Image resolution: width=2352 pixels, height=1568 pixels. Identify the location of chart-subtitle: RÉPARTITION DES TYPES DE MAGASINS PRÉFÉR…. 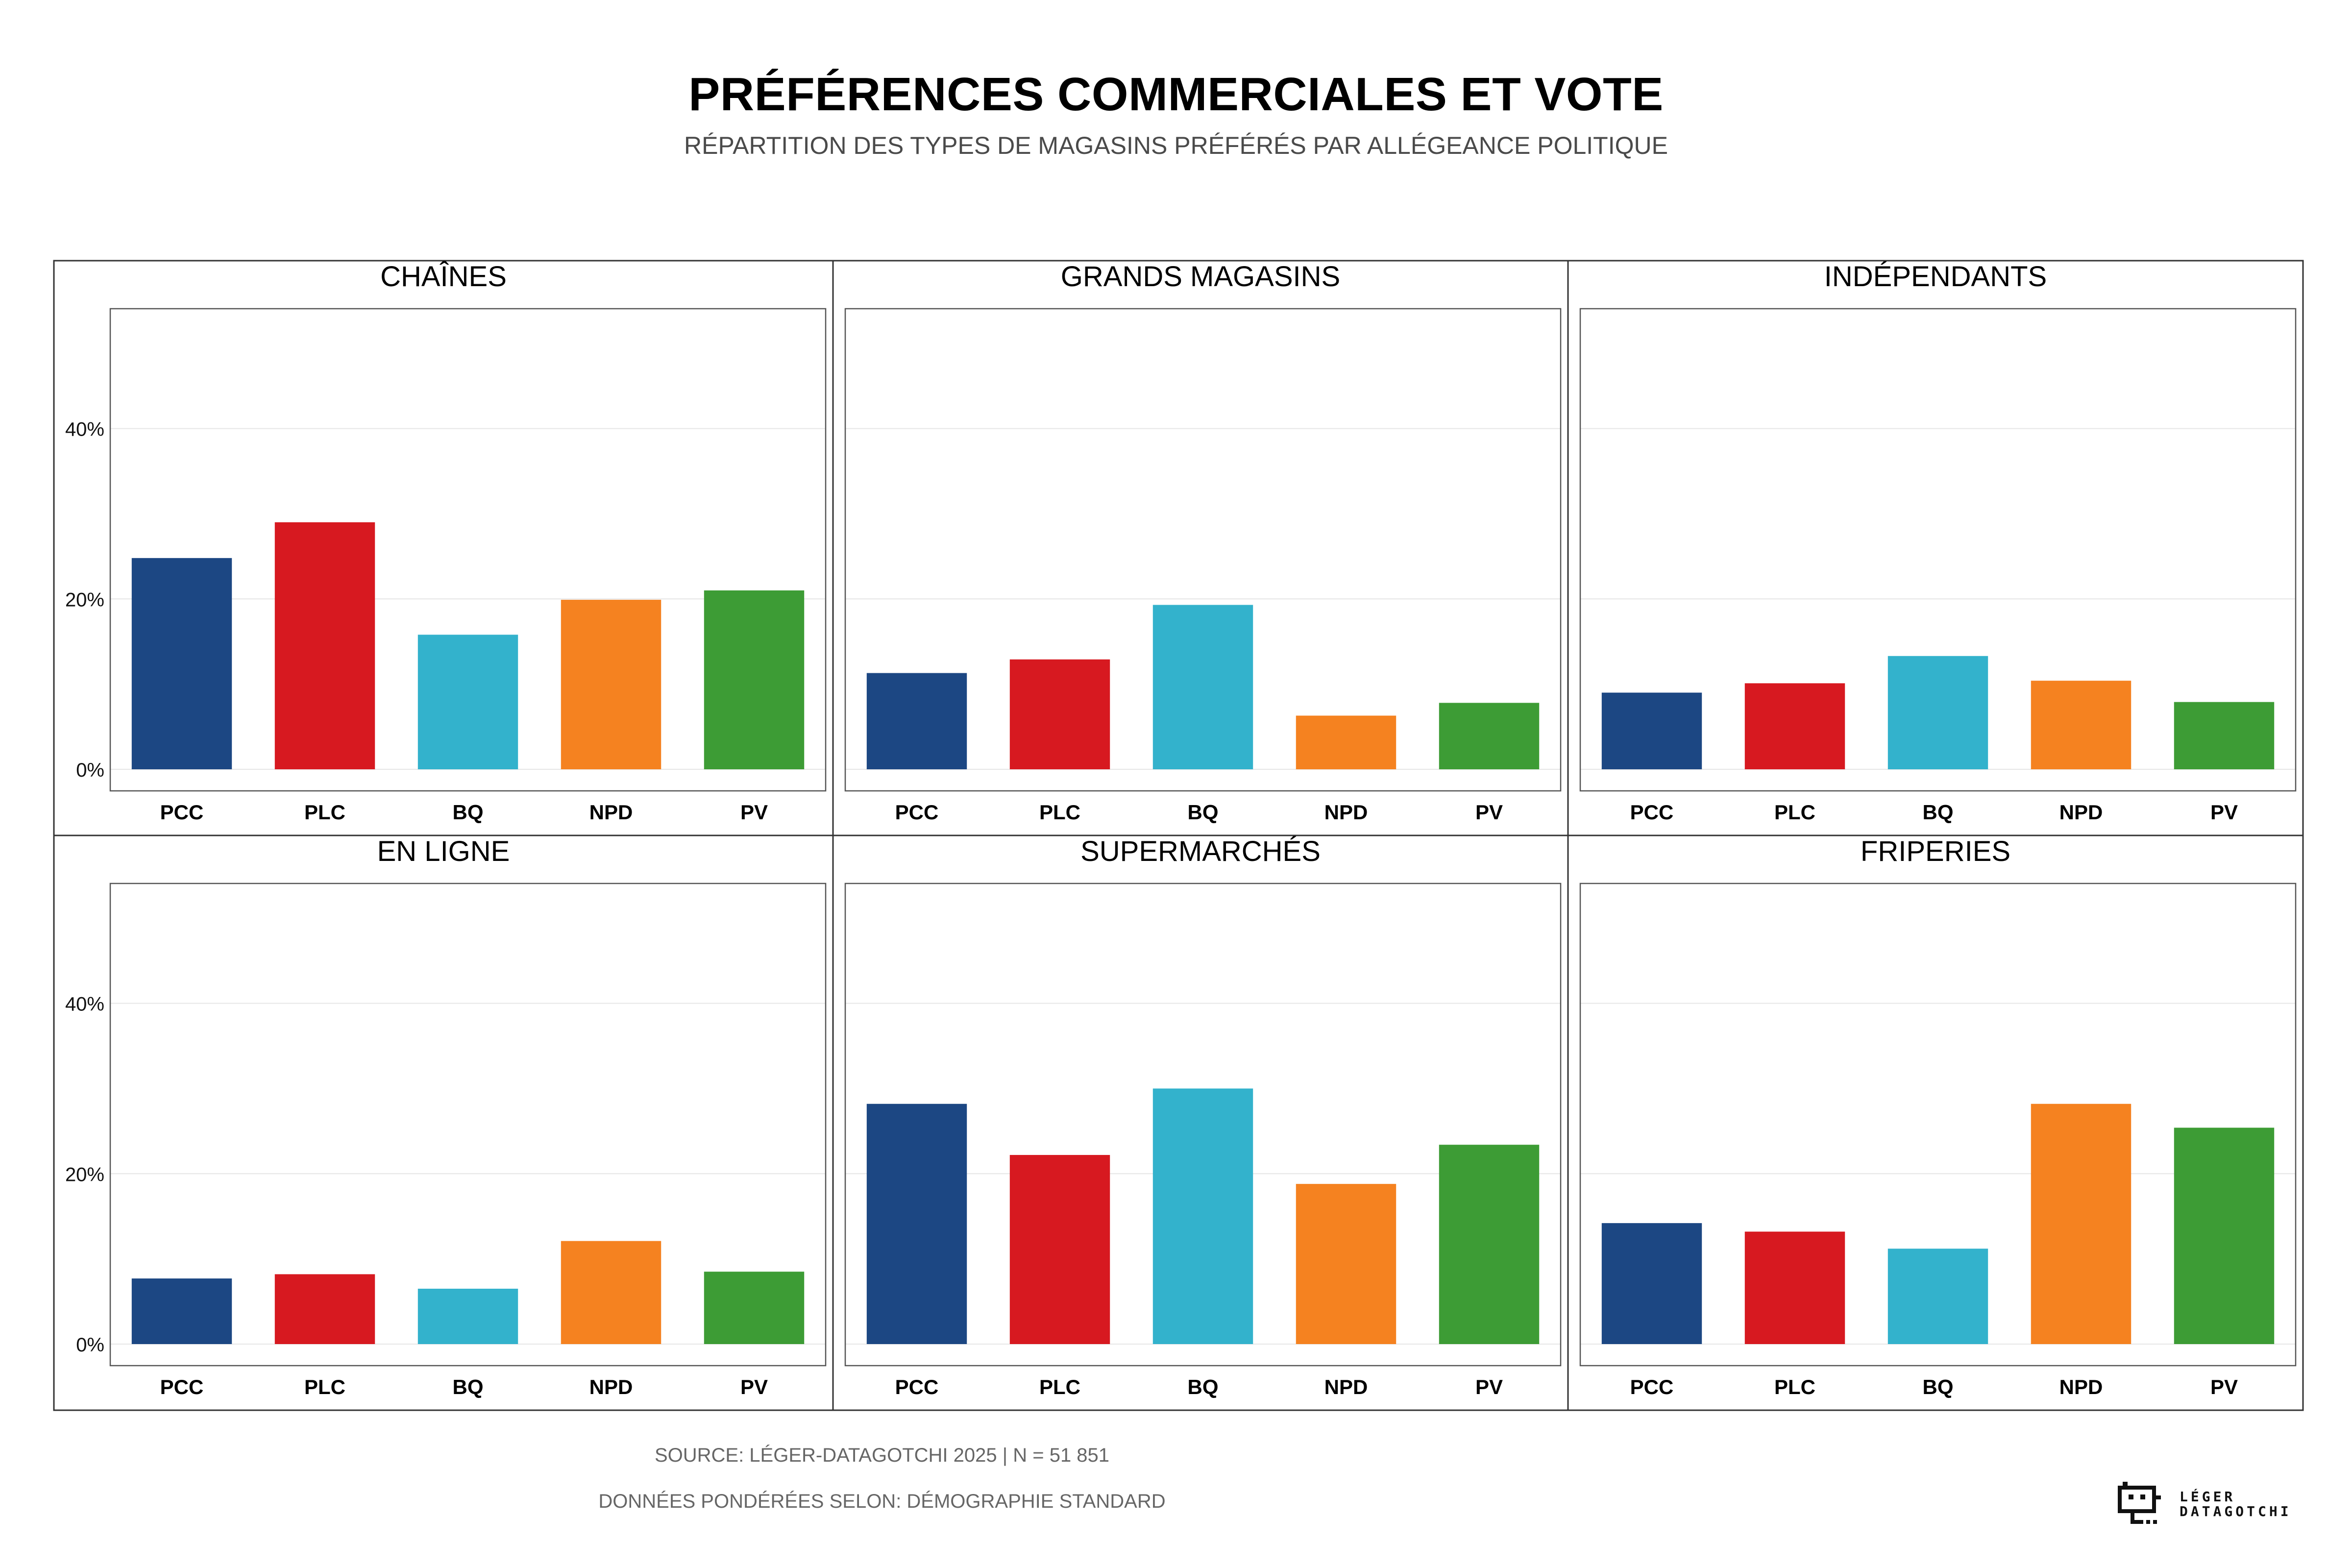
(1176, 145).